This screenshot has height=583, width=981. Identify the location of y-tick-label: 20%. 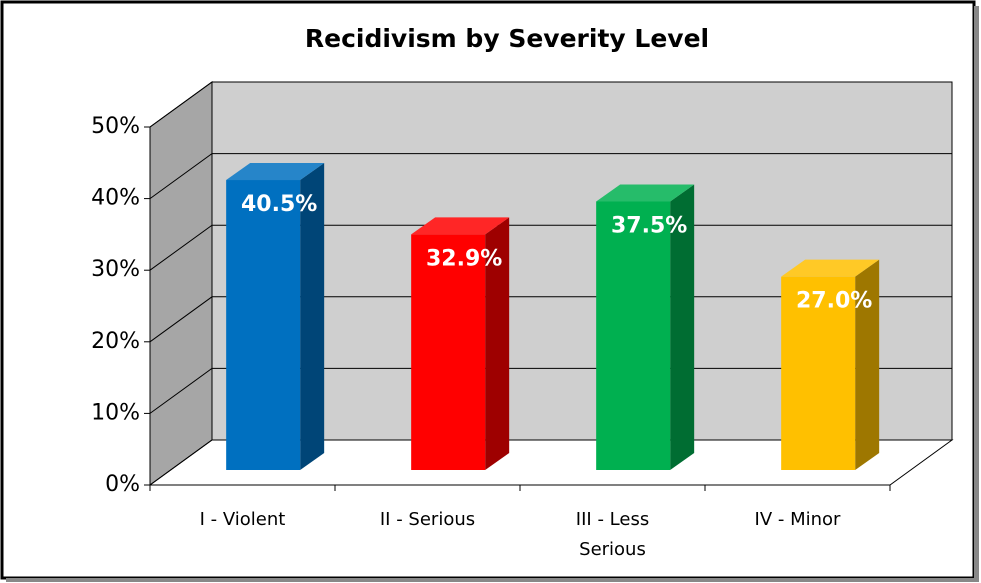
(115, 341).